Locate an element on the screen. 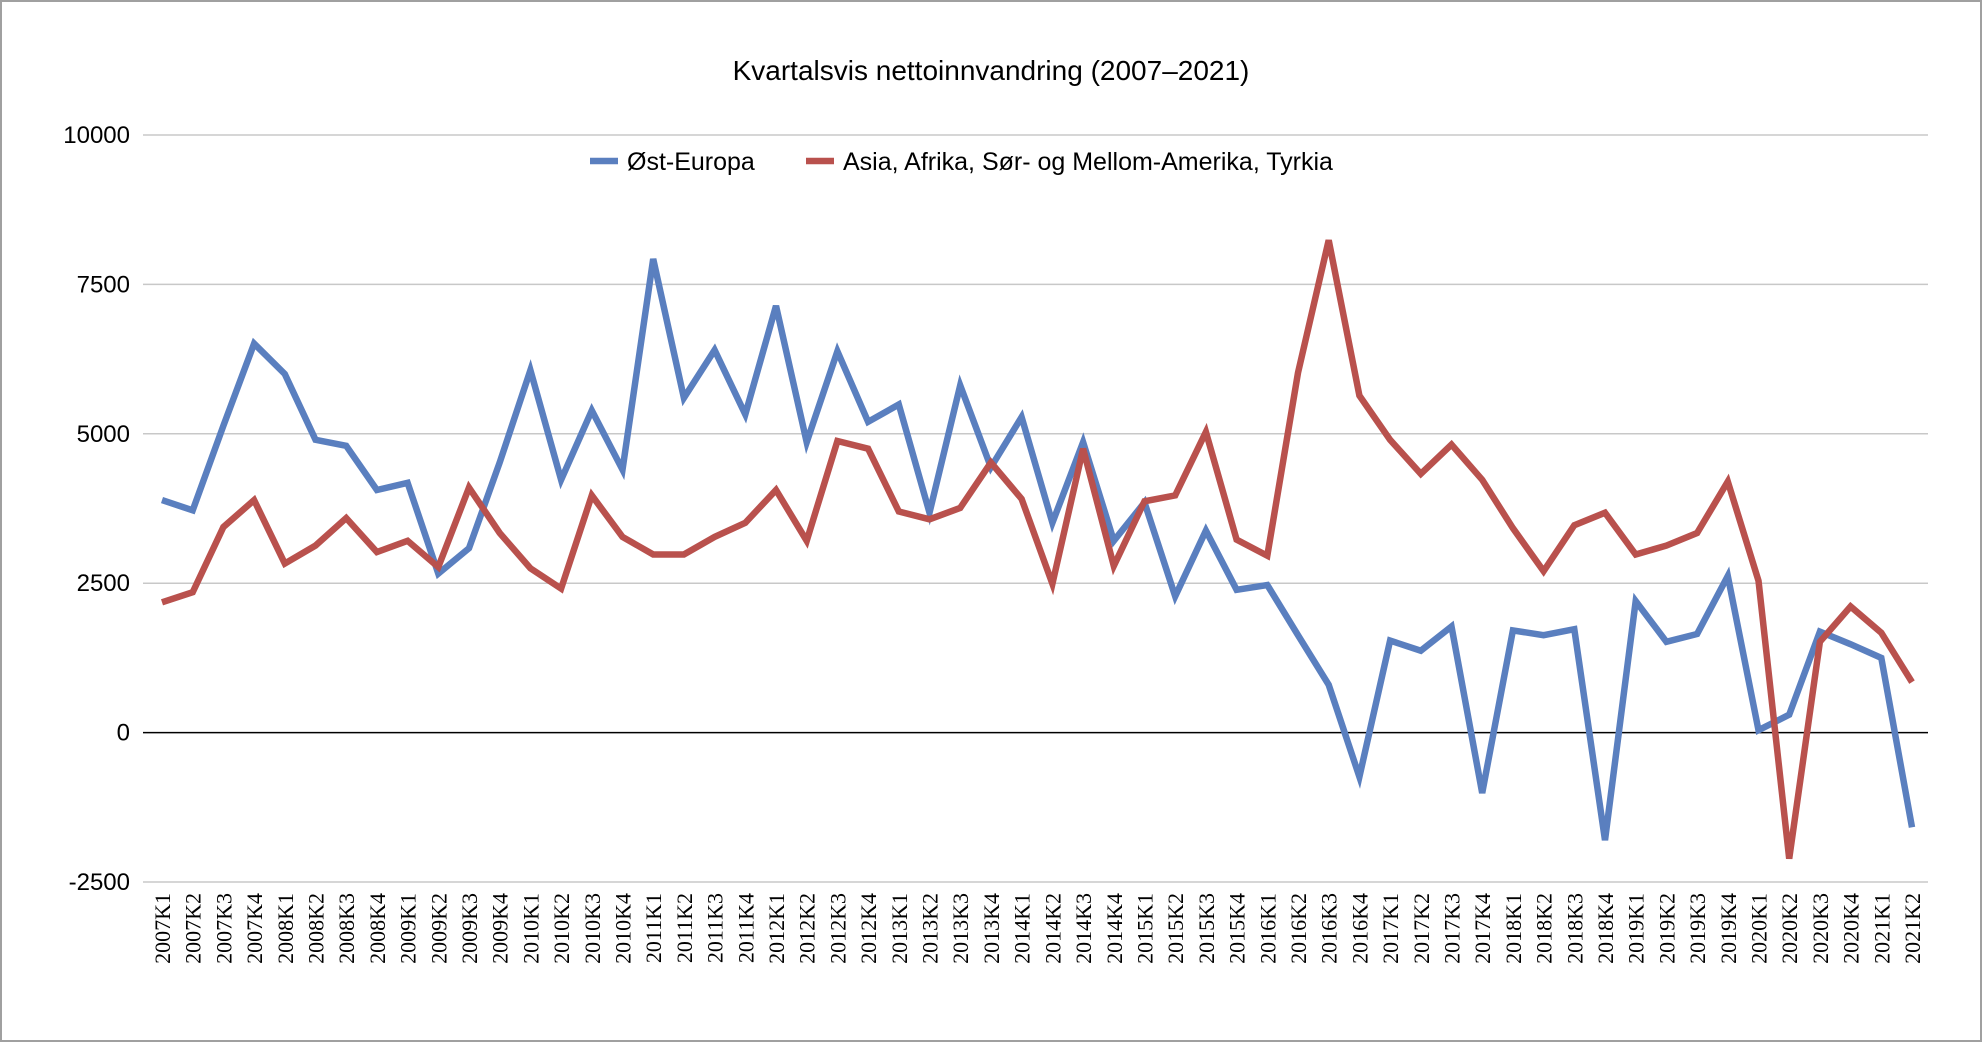  y-tick-label: 10000 is located at coordinates (96, 135).